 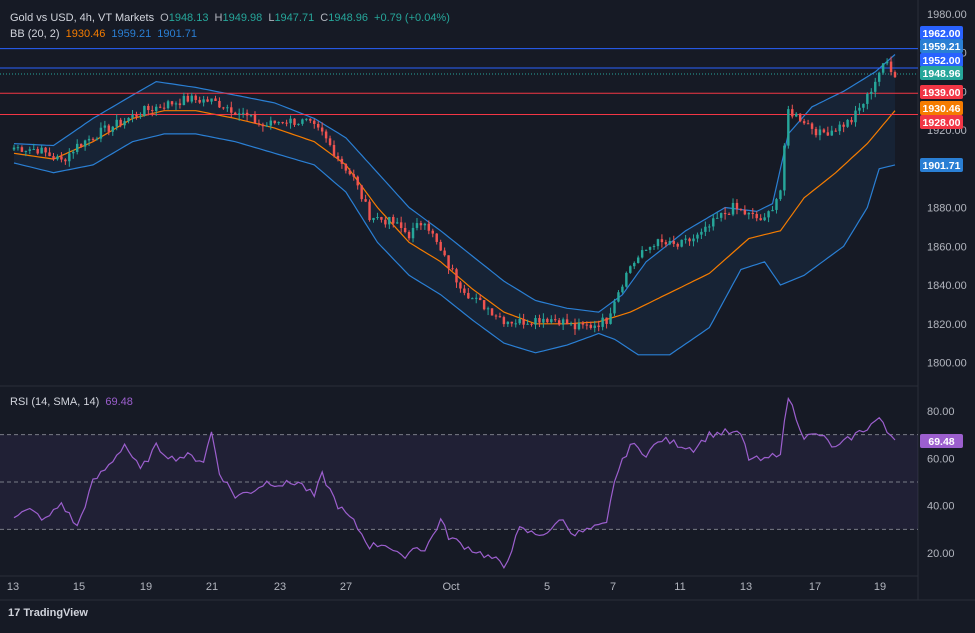 I want to click on price-tag: 1930.46, so click(x=941, y=108).